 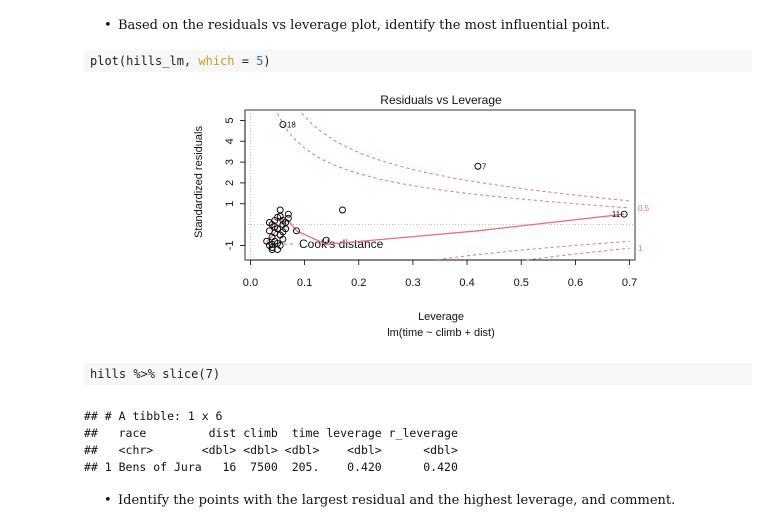 I want to click on code-chunk-slice: hills %>% slice(7), so click(x=418, y=374).